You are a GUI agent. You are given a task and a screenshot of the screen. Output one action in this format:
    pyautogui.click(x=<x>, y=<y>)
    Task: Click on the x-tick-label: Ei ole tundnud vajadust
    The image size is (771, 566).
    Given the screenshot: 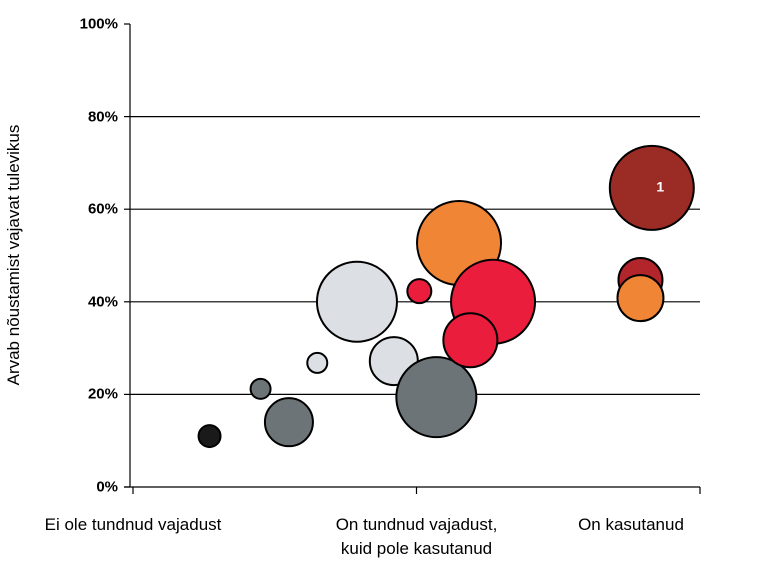 What is the action you would take?
    pyautogui.click(x=133, y=524)
    